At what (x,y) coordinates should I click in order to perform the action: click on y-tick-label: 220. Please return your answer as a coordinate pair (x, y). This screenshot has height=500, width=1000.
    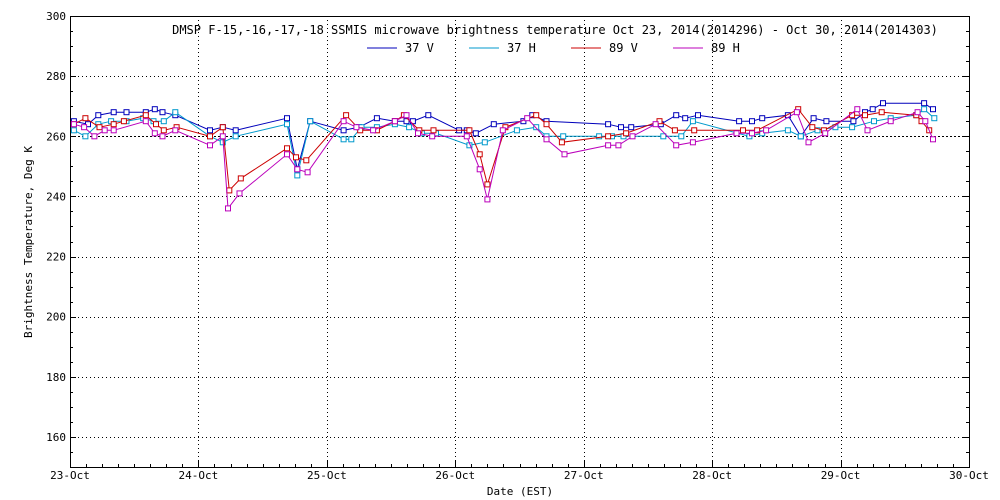
    Looking at the image, I should click on (56, 257).